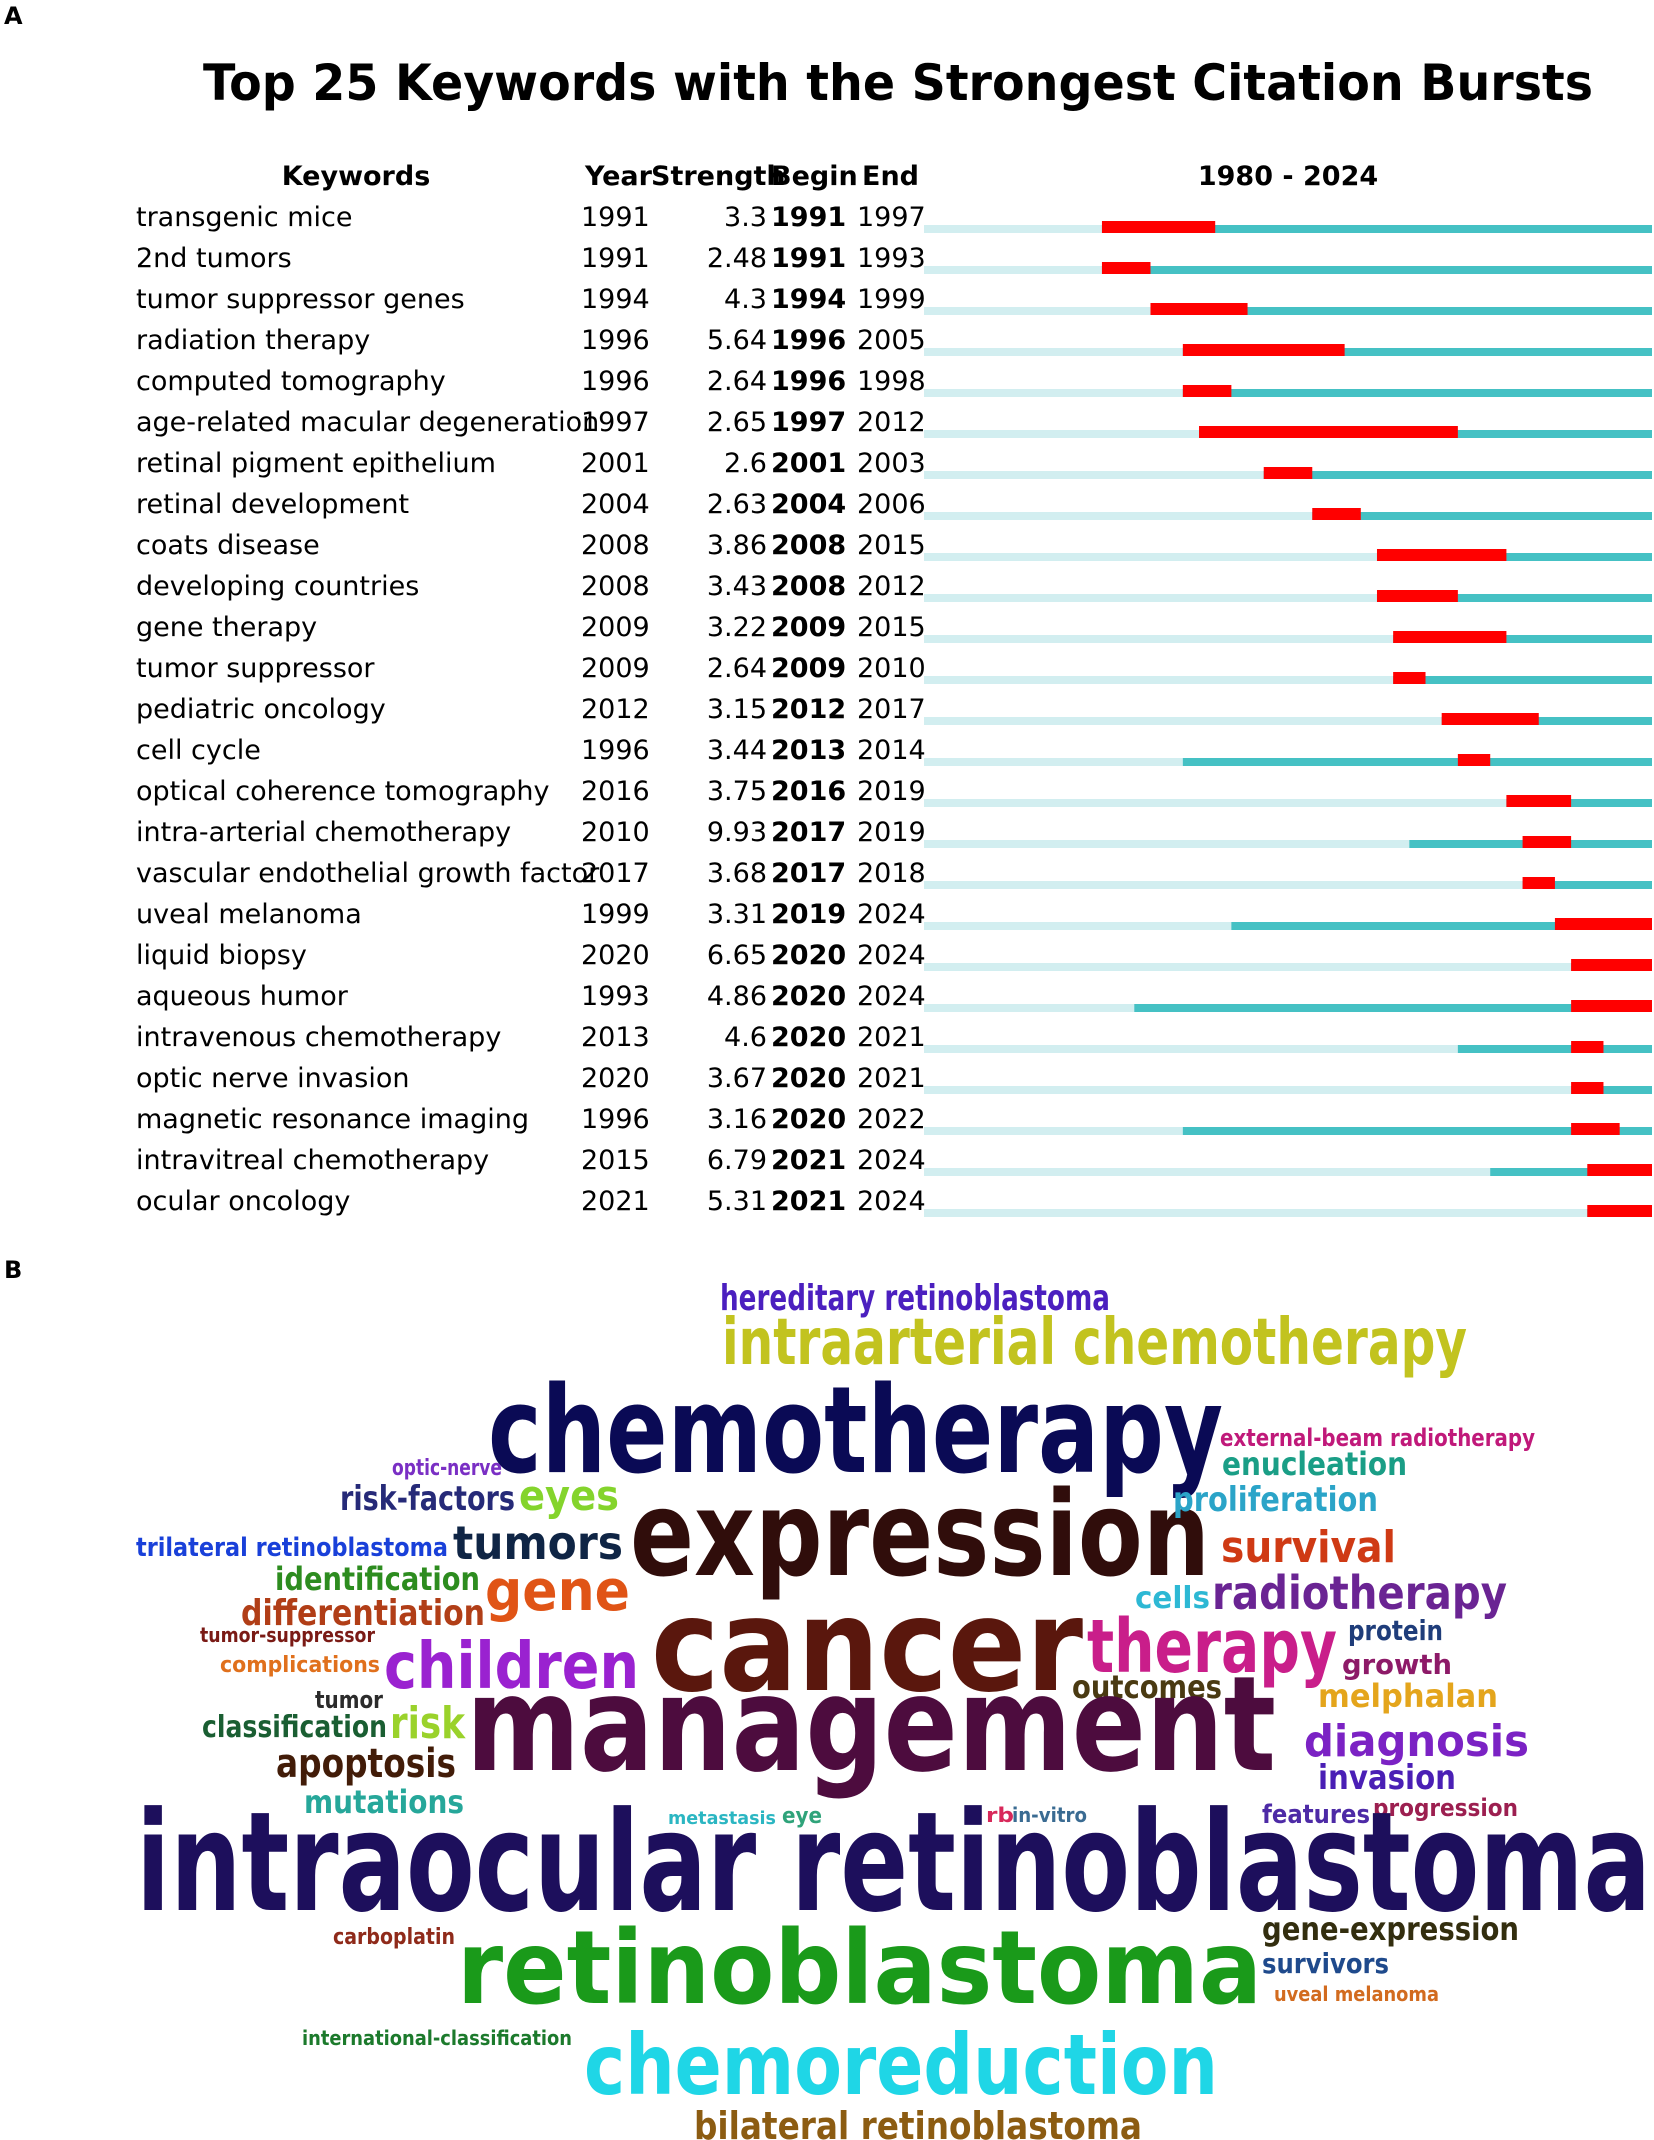 Image resolution: width=1654 pixels, height=2140 pixels. I want to click on cloud-word: therapy, so click(1212, 1647).